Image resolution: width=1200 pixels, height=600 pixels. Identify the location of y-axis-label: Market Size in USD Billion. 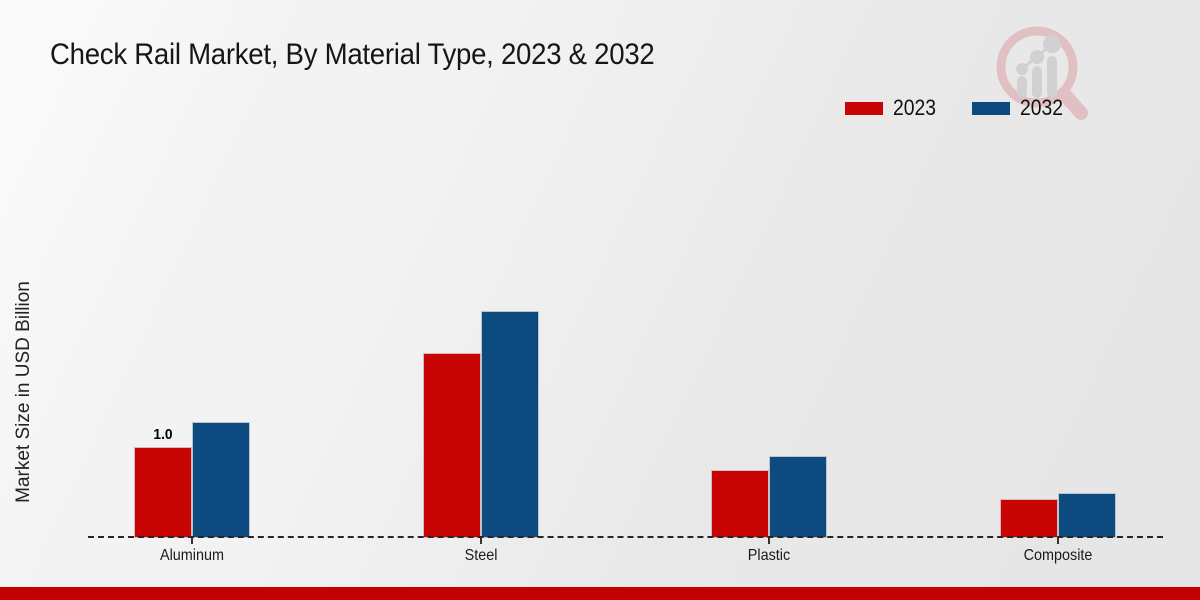
(23, 392).